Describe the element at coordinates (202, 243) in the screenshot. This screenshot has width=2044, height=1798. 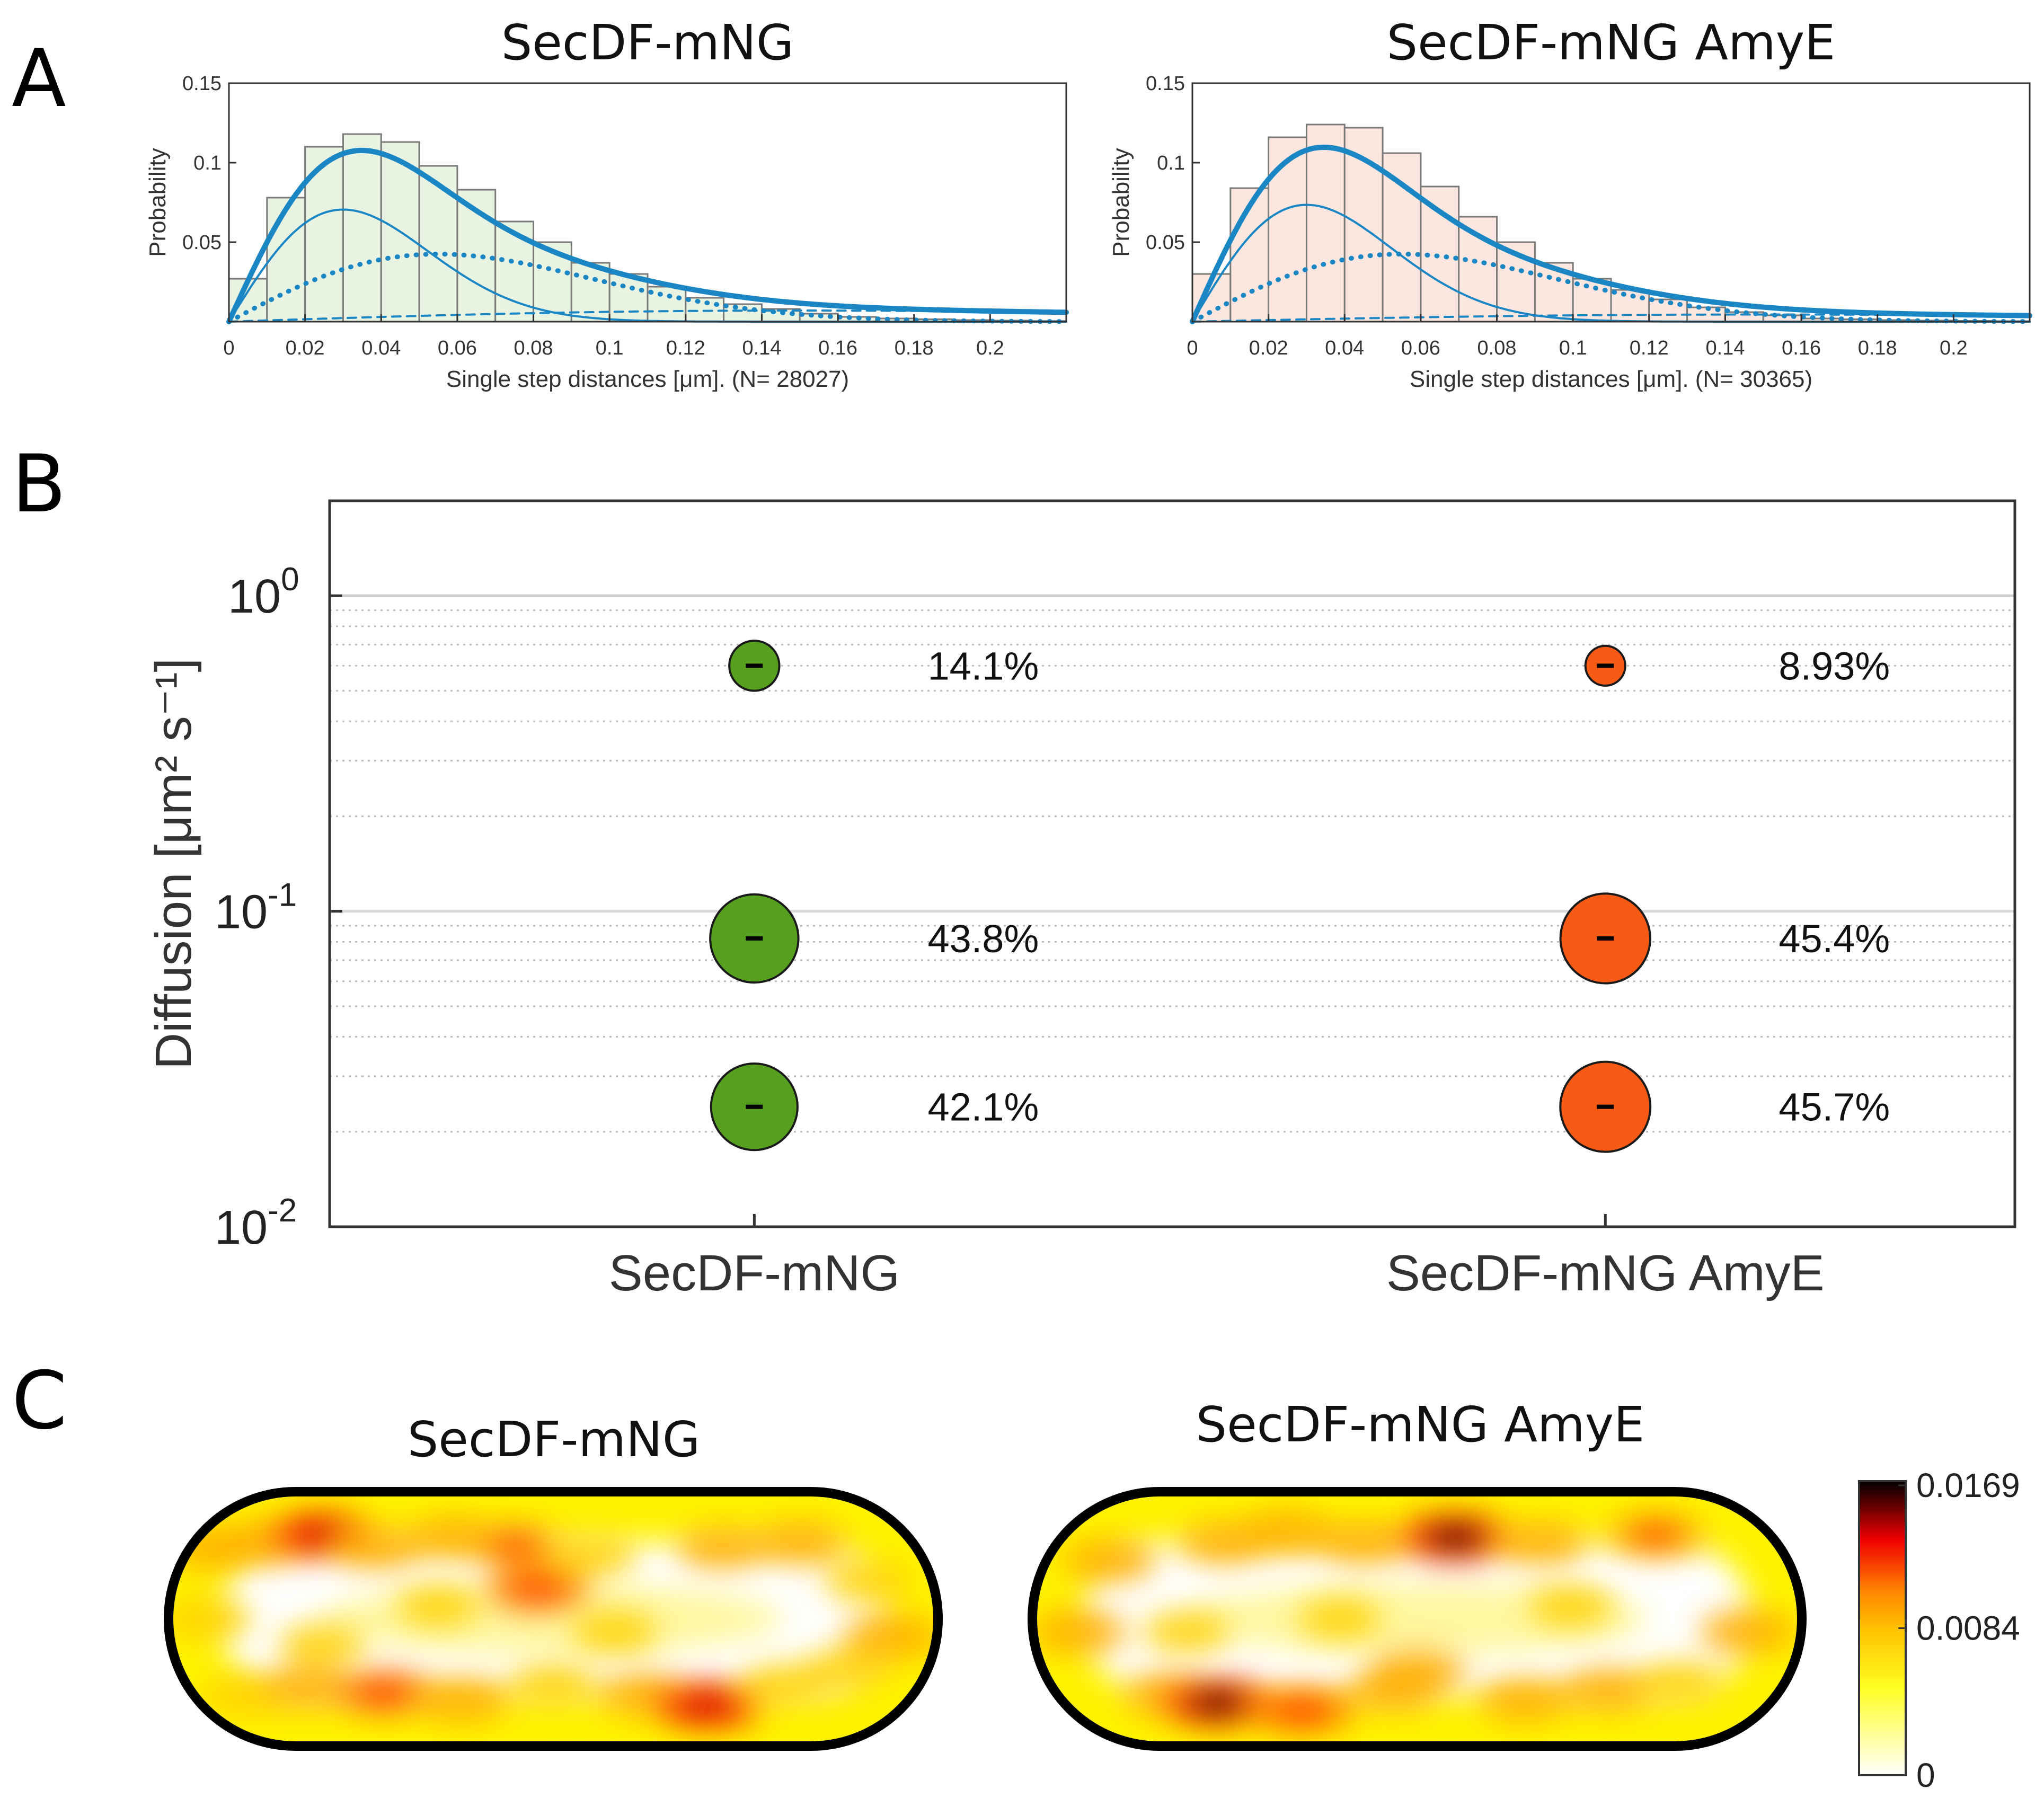
I see `y-tick-label: 0.05` at that location.